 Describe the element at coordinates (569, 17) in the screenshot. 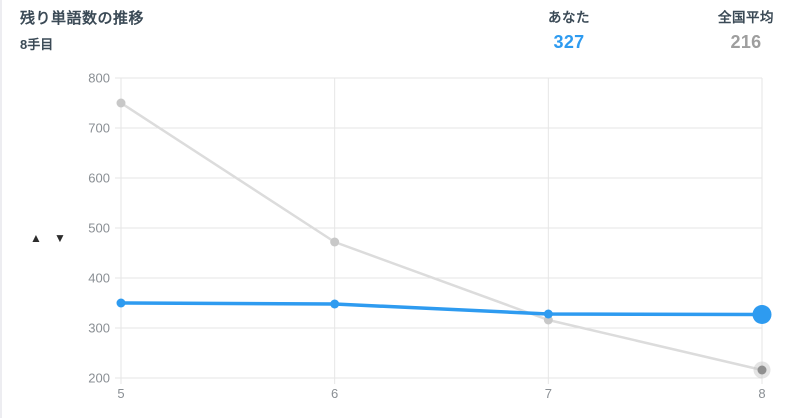

I see `you-label: あなた` at that location.